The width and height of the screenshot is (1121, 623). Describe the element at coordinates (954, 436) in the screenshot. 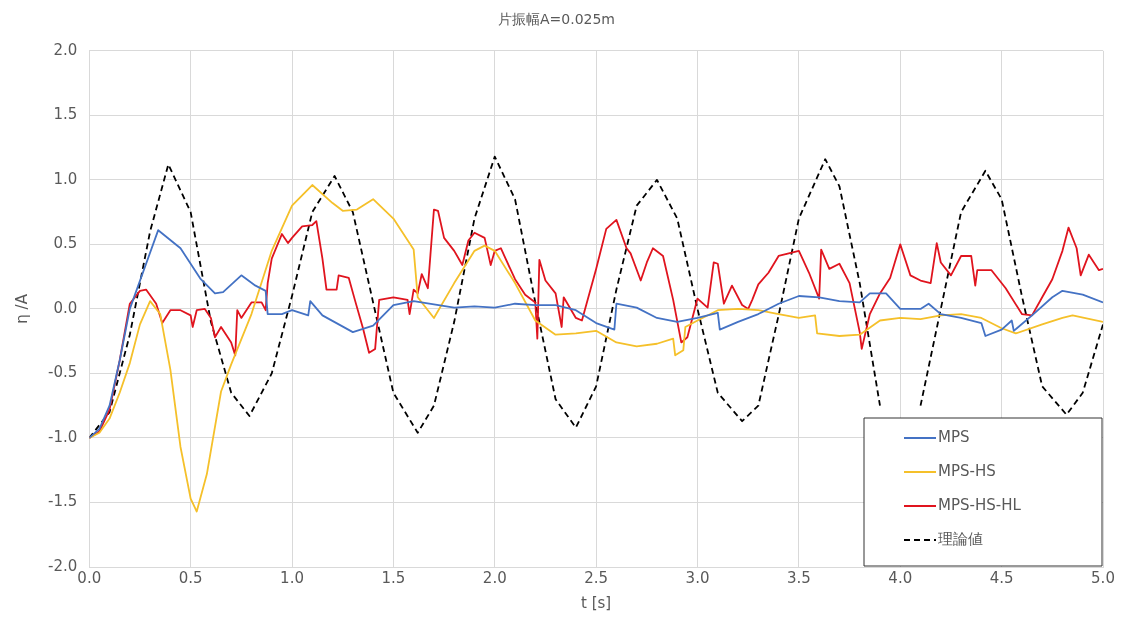

I see `legend-label: MPS` at that location.